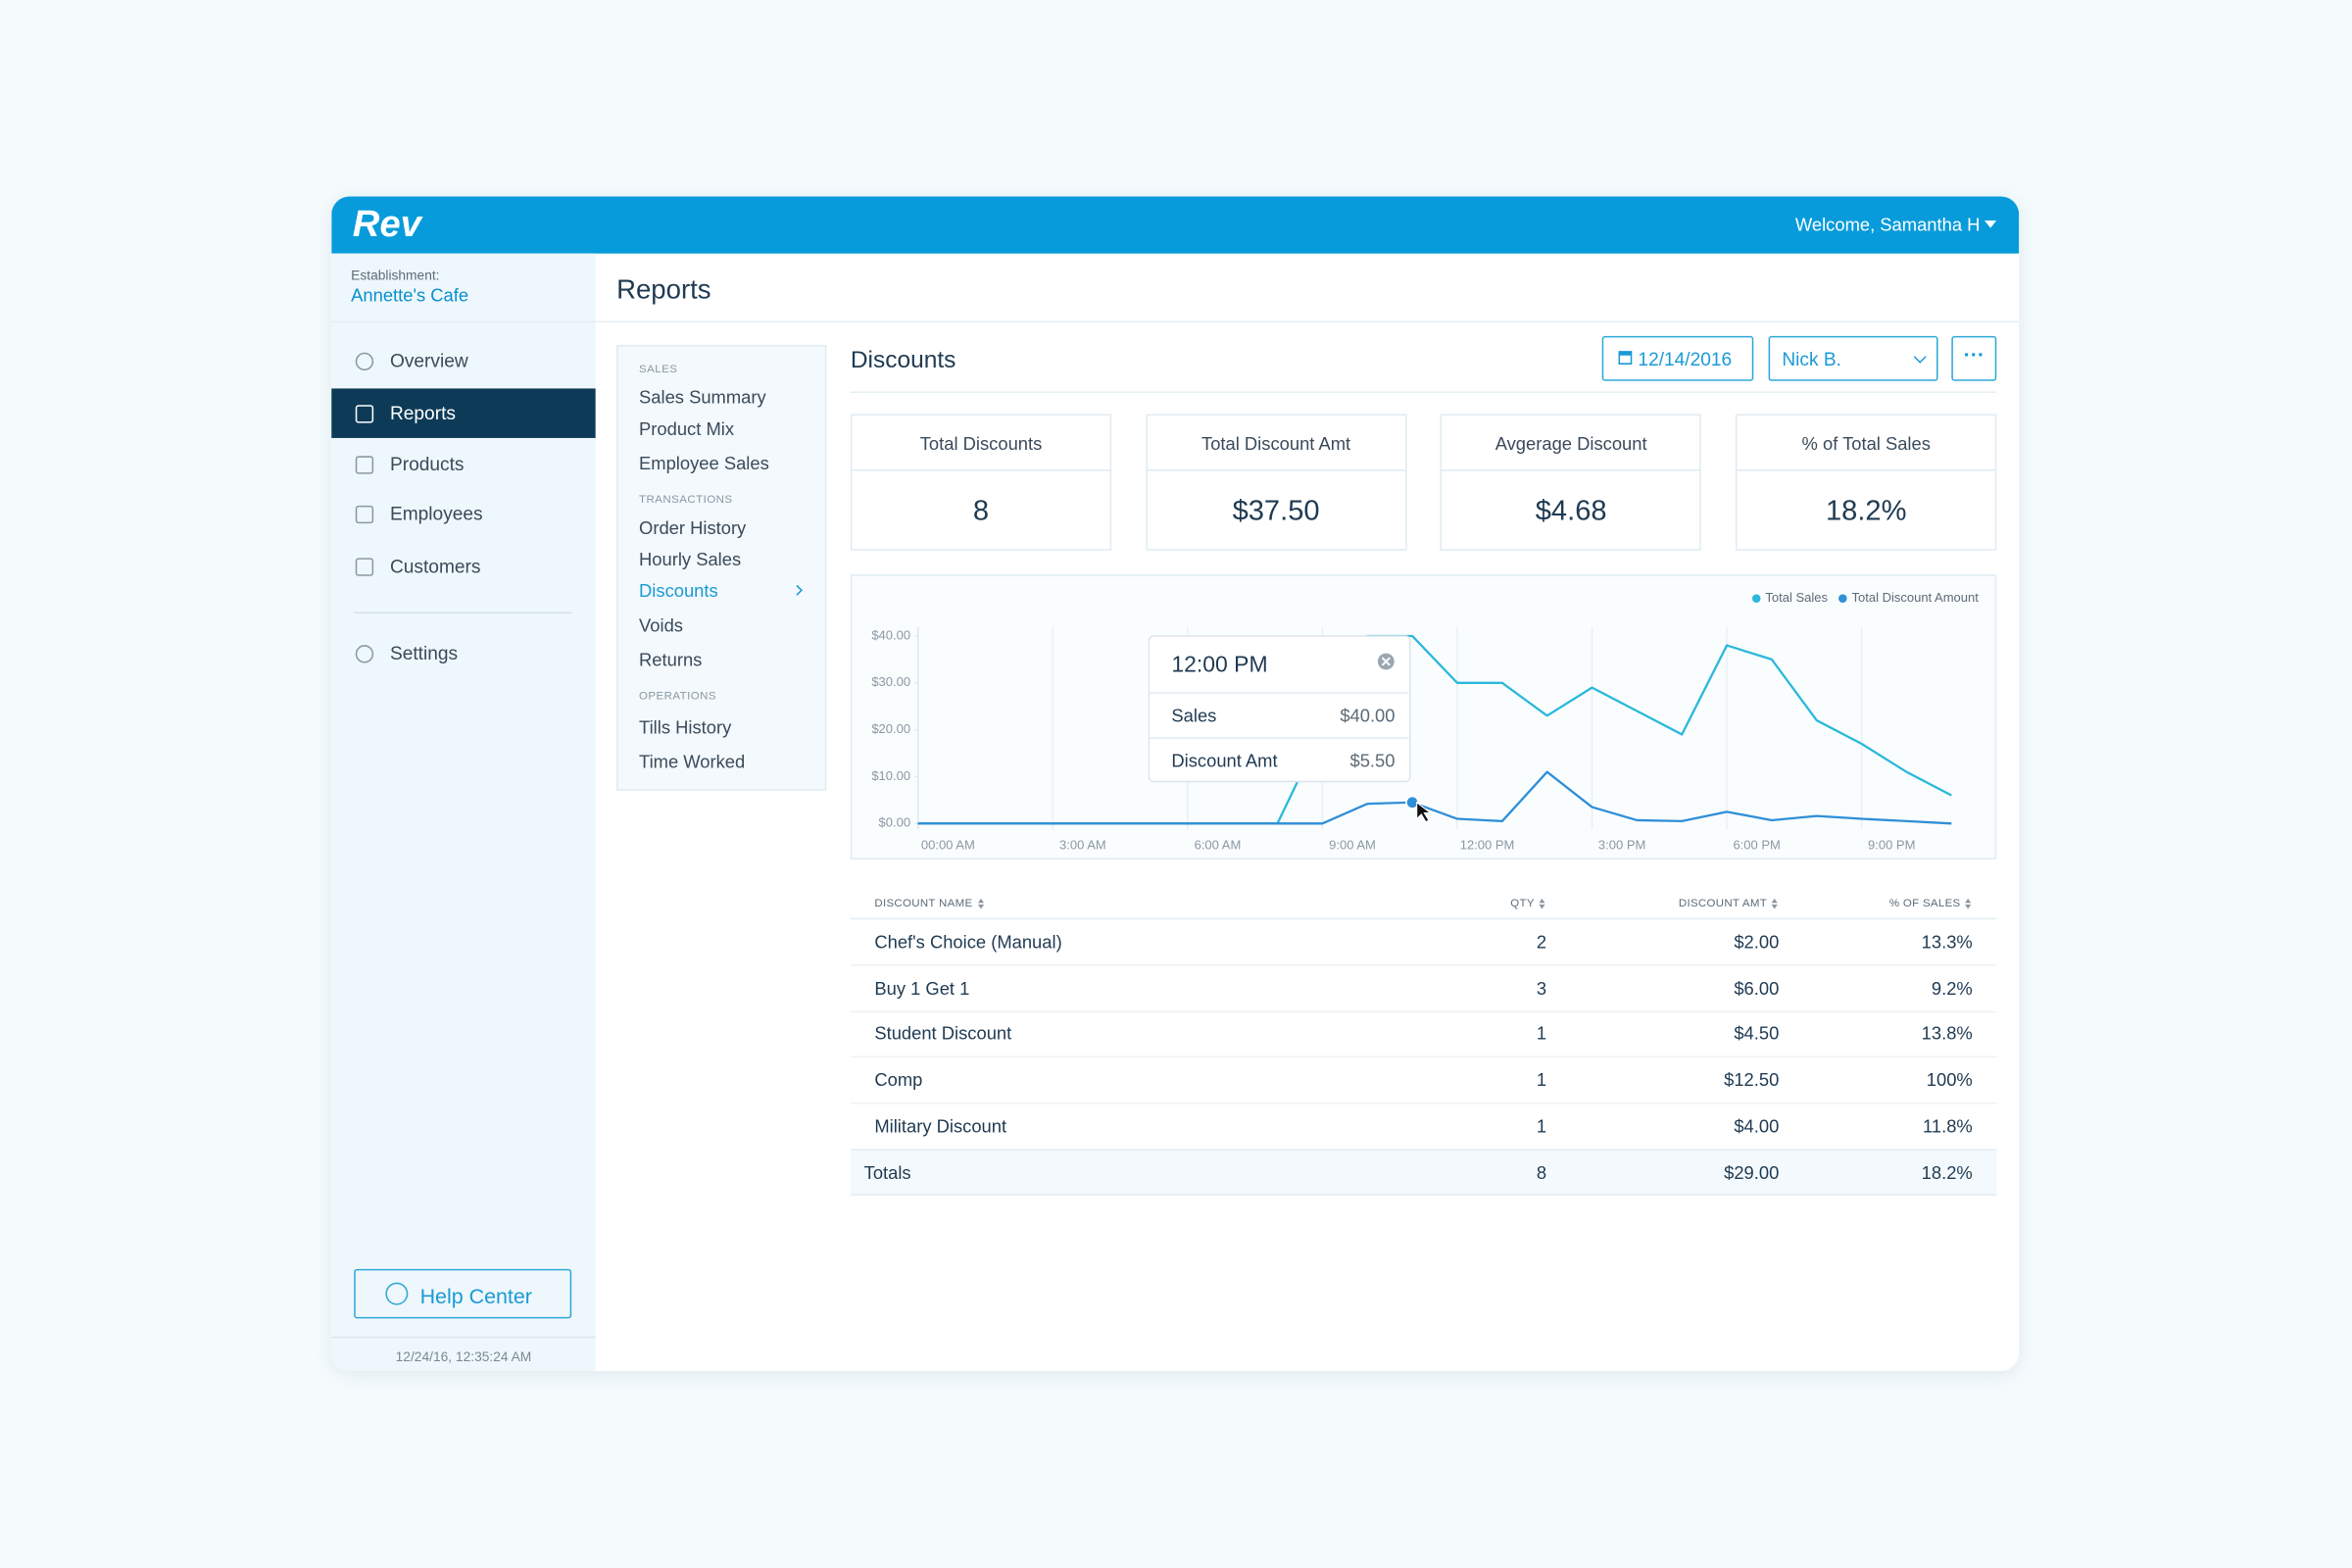  I want to click on hover-point, so click(1412, 802).